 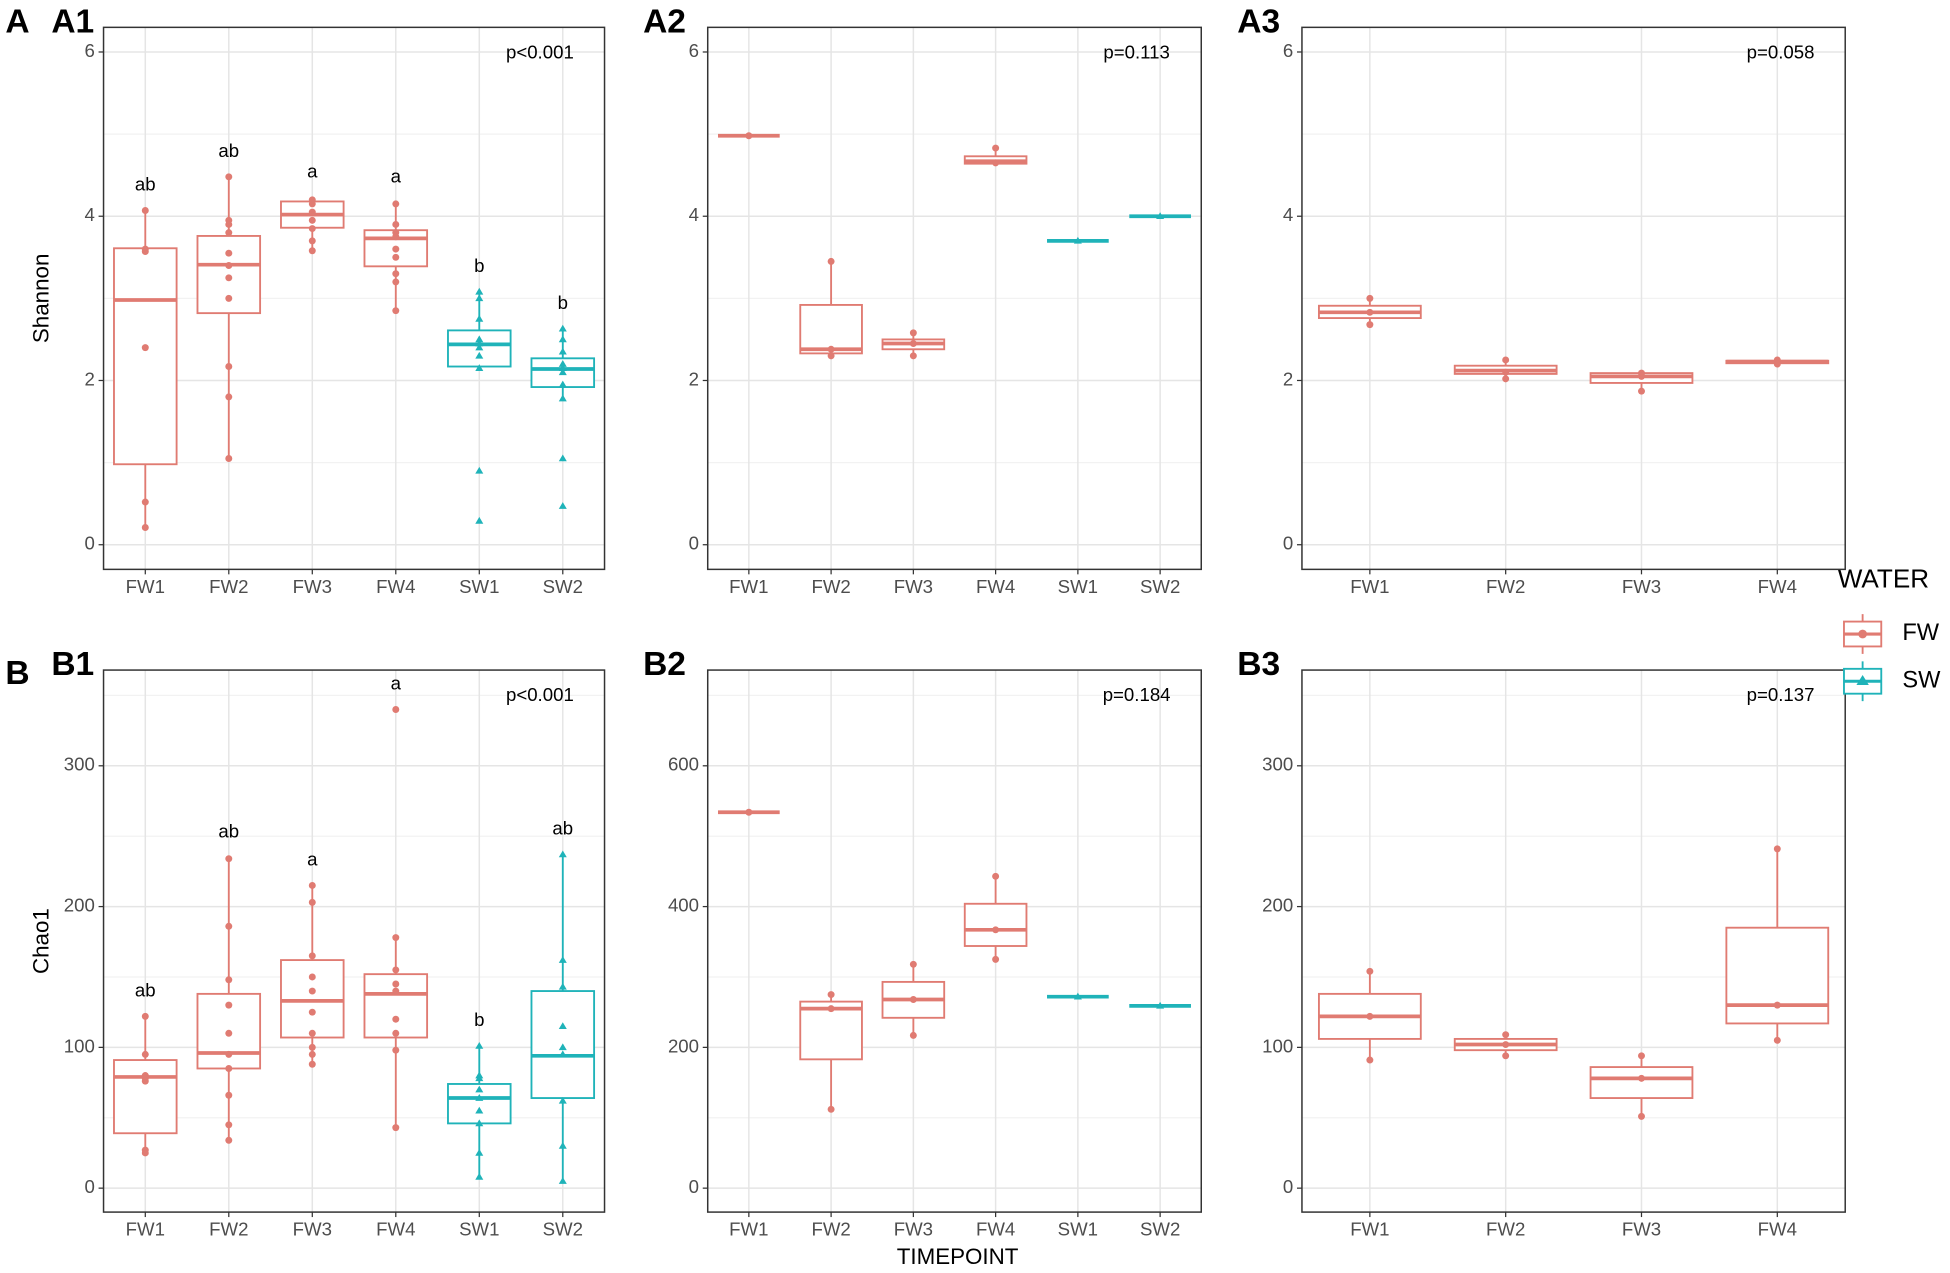 I want to click on x-tick-label: SW2, so click(x=1160, y=1229).